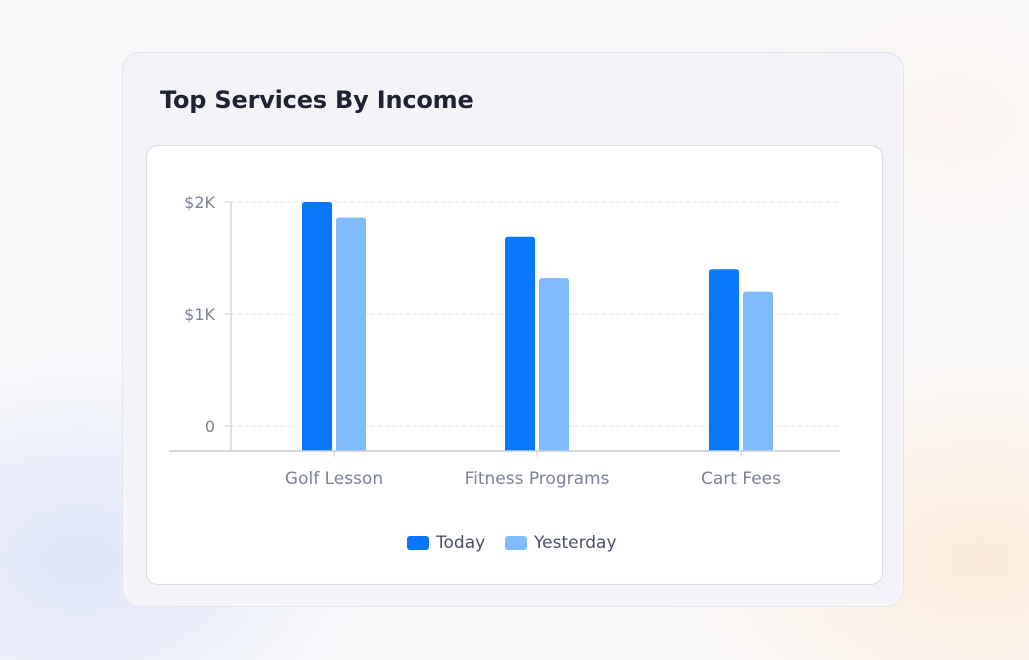 The image size is (1029, 660). Describe the element at coordinates (741, 479) in the screenshot. I see `x-category-label: Cart Fees` at that location.